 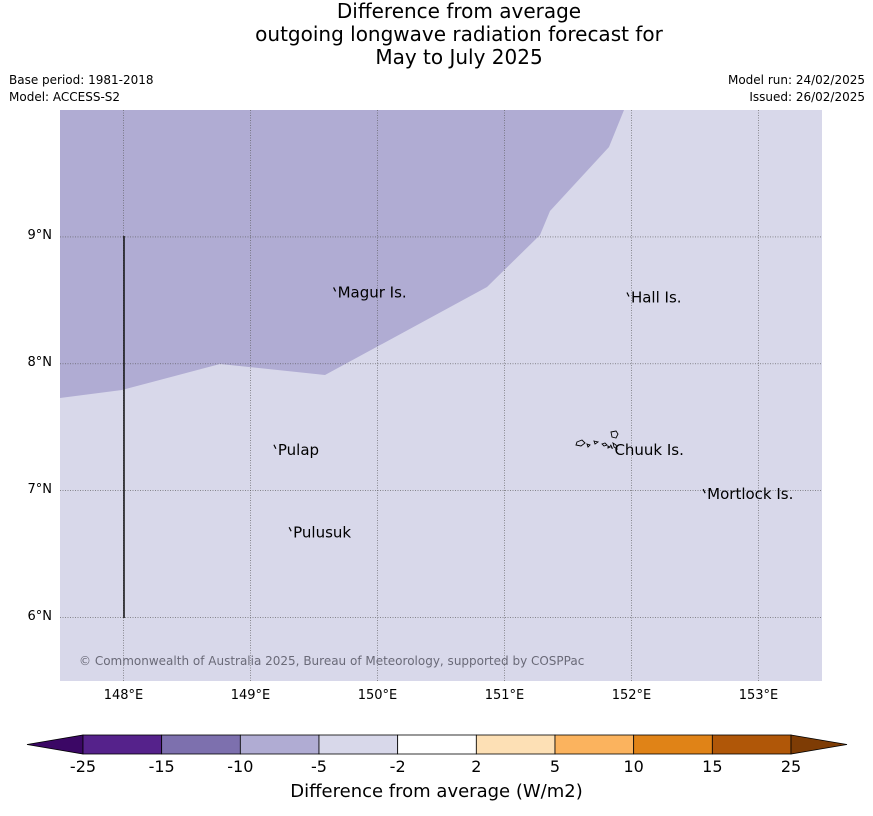 What do you see at coordinates (123, 695) in the screenshot?
I see `lon-tick-label: 148°E` at bounding box center [123, 695].